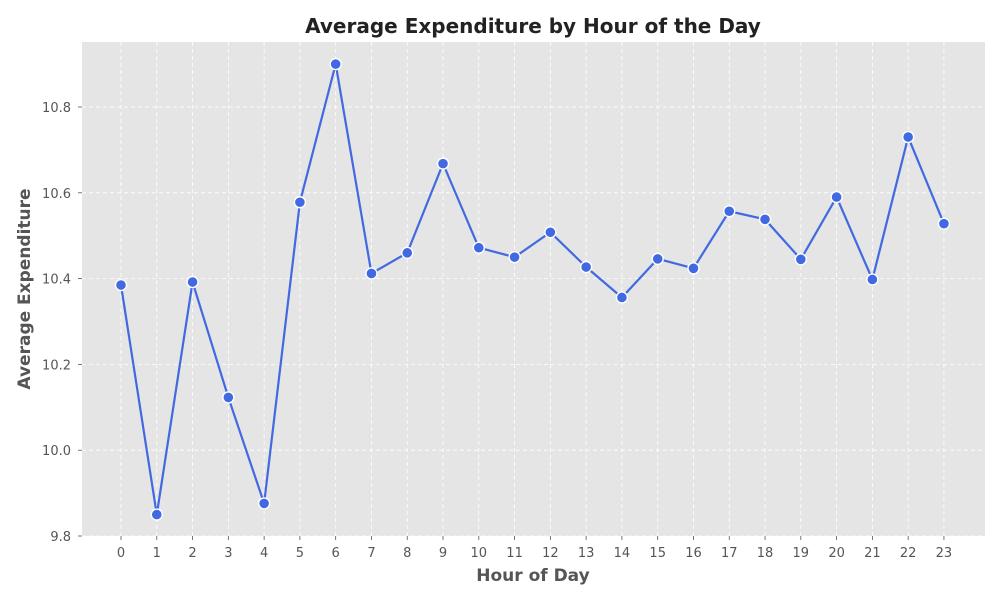 The height and width of the screenshot is (600, 1000). I want to click on x-tick-label: 6, so click(336, 553).